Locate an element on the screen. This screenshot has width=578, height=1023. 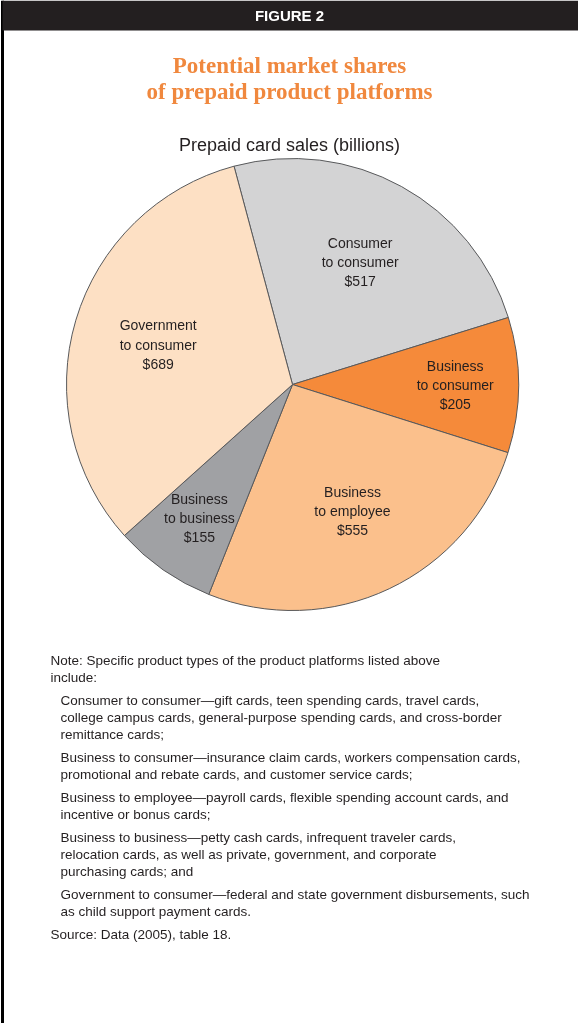
data-label: $205 is located at coordinates (455, 404).